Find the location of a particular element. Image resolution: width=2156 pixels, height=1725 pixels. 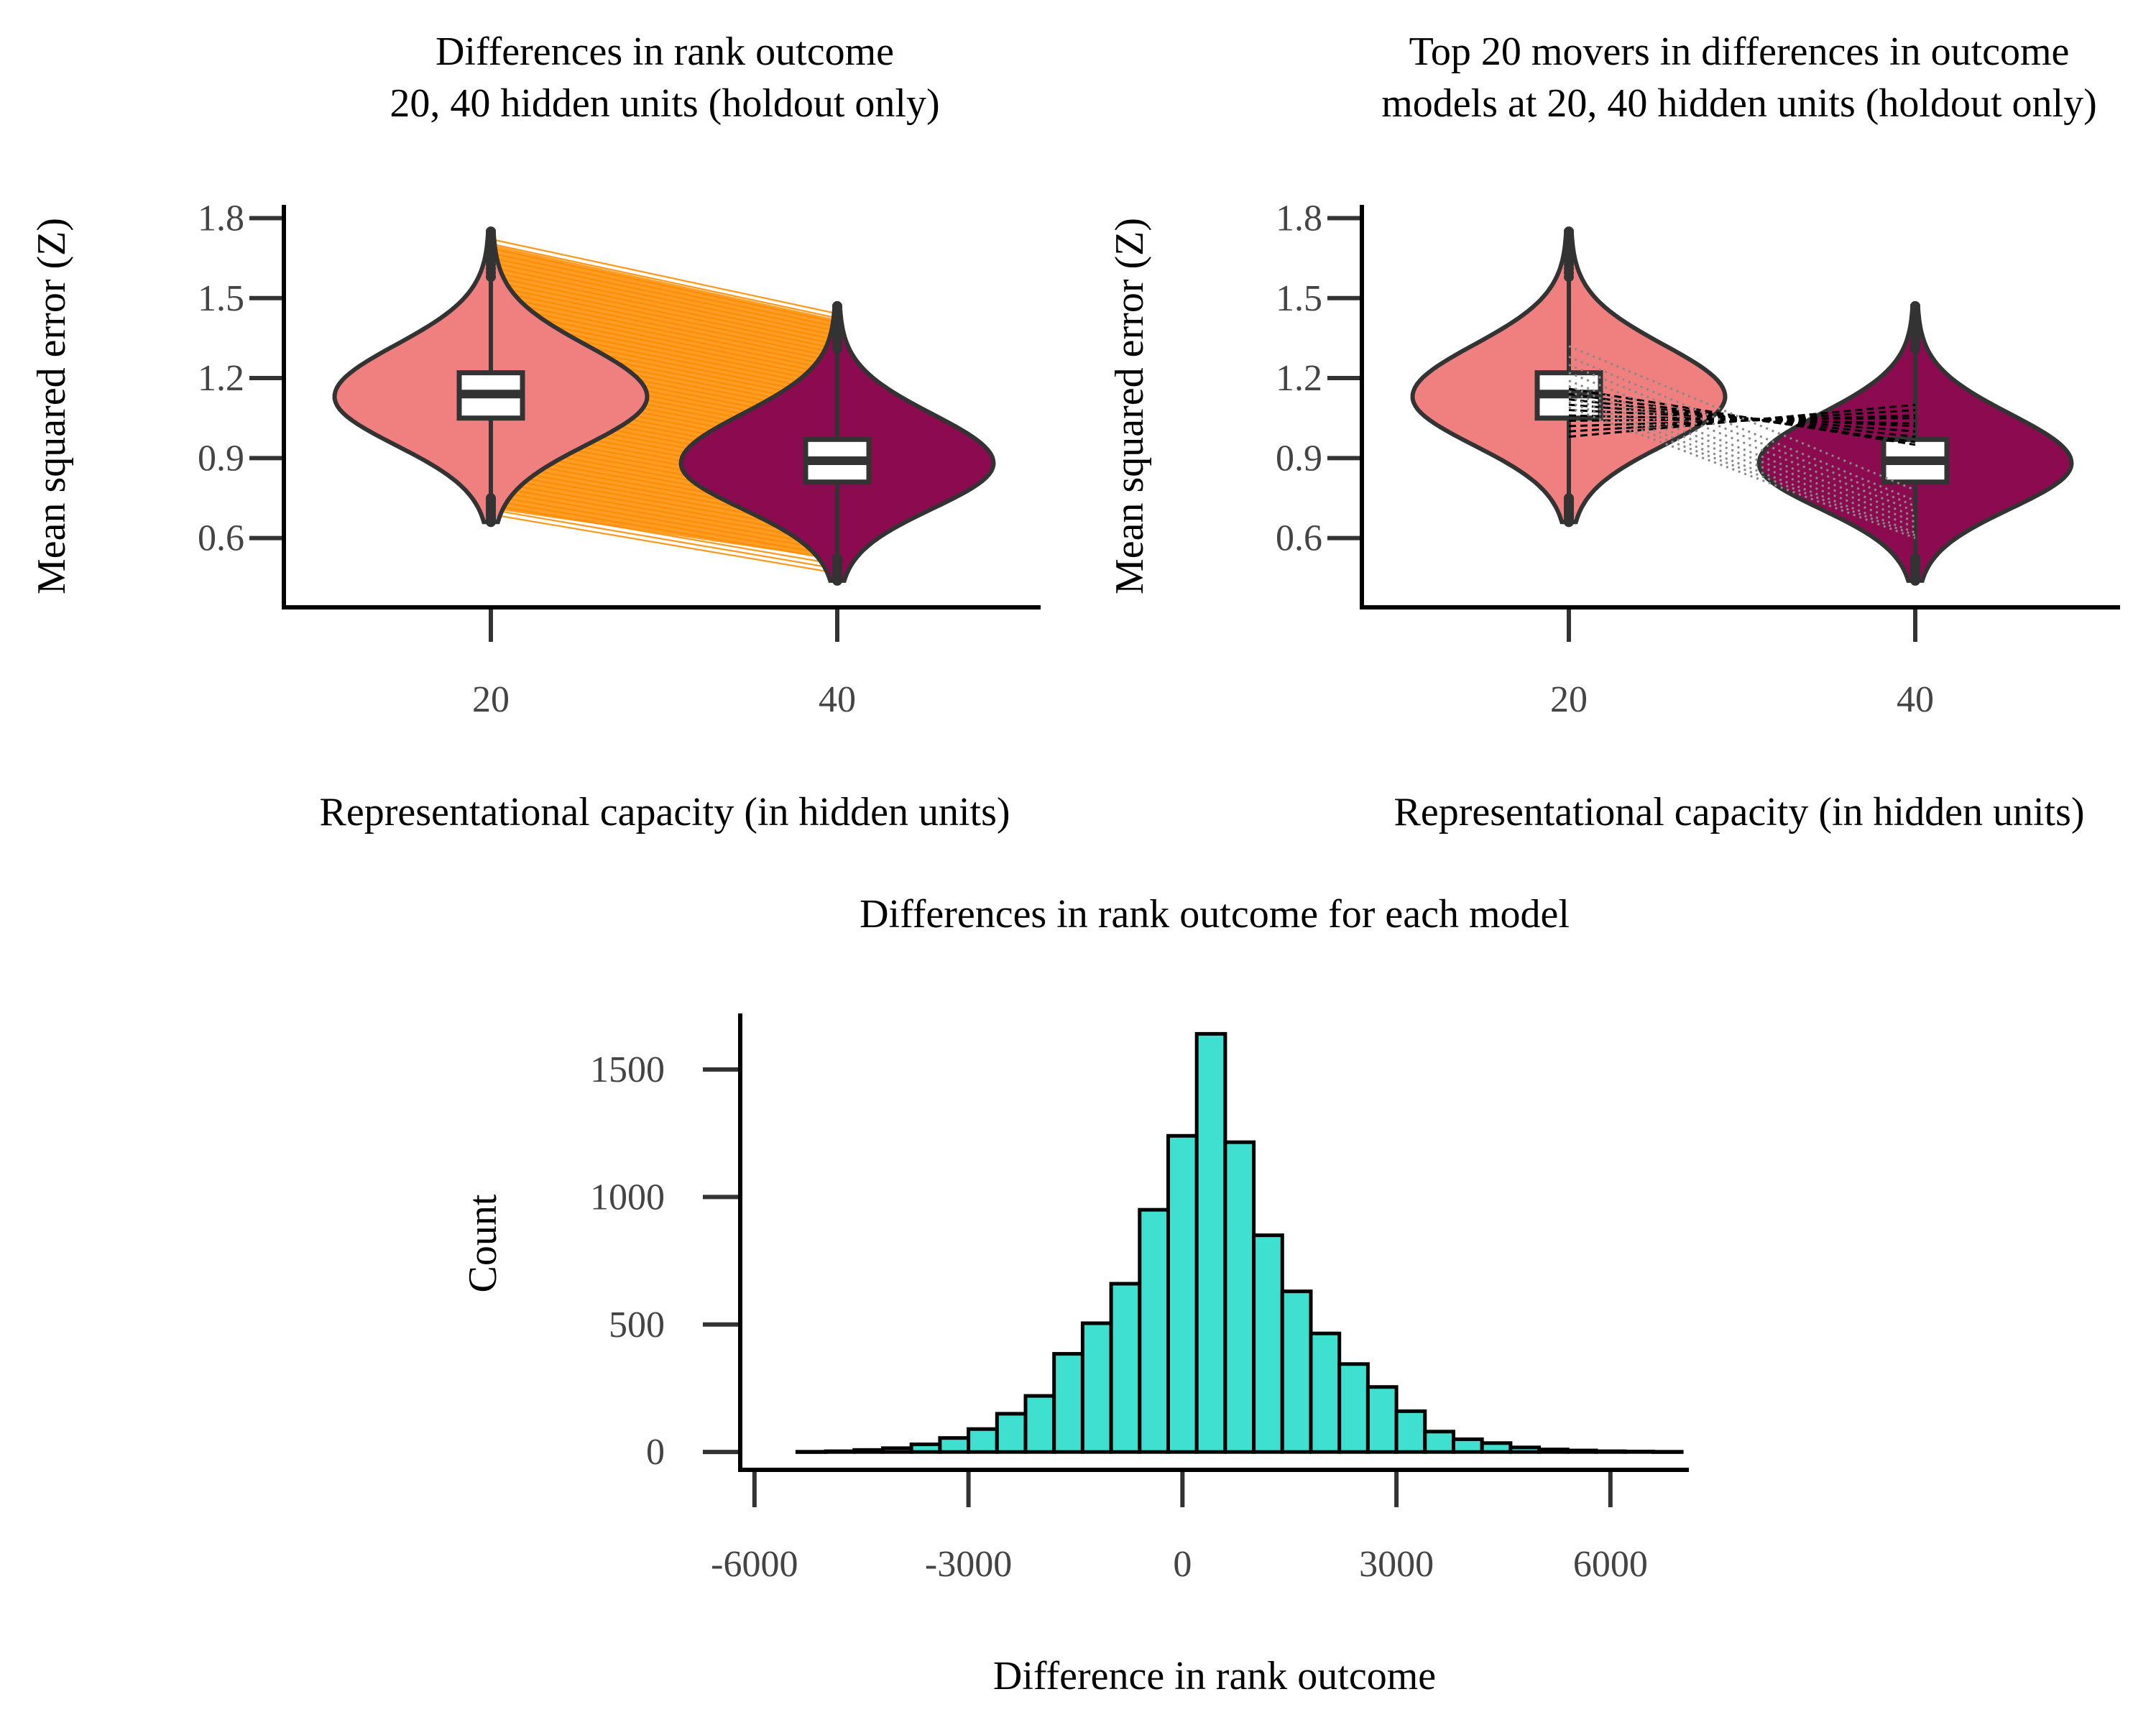

x-tick-label: 20 is located at coordinates (491, 699).